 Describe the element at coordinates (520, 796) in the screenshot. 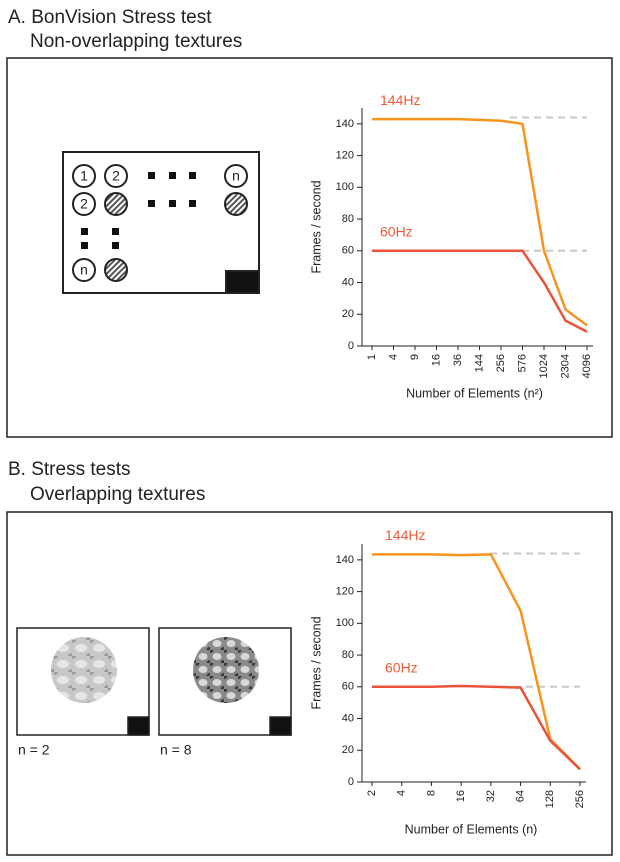

I see `x-tick-label: 64` at that location.